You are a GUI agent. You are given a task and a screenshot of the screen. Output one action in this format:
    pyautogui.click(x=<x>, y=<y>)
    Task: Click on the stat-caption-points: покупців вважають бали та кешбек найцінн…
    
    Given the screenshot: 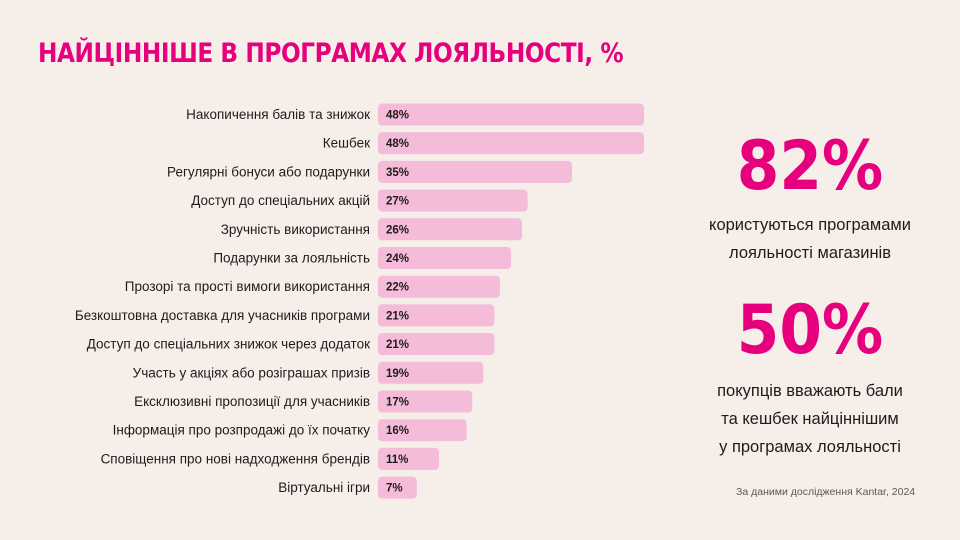 What is the action you would take?
    pyautogui.click(x=810, y=419)
    